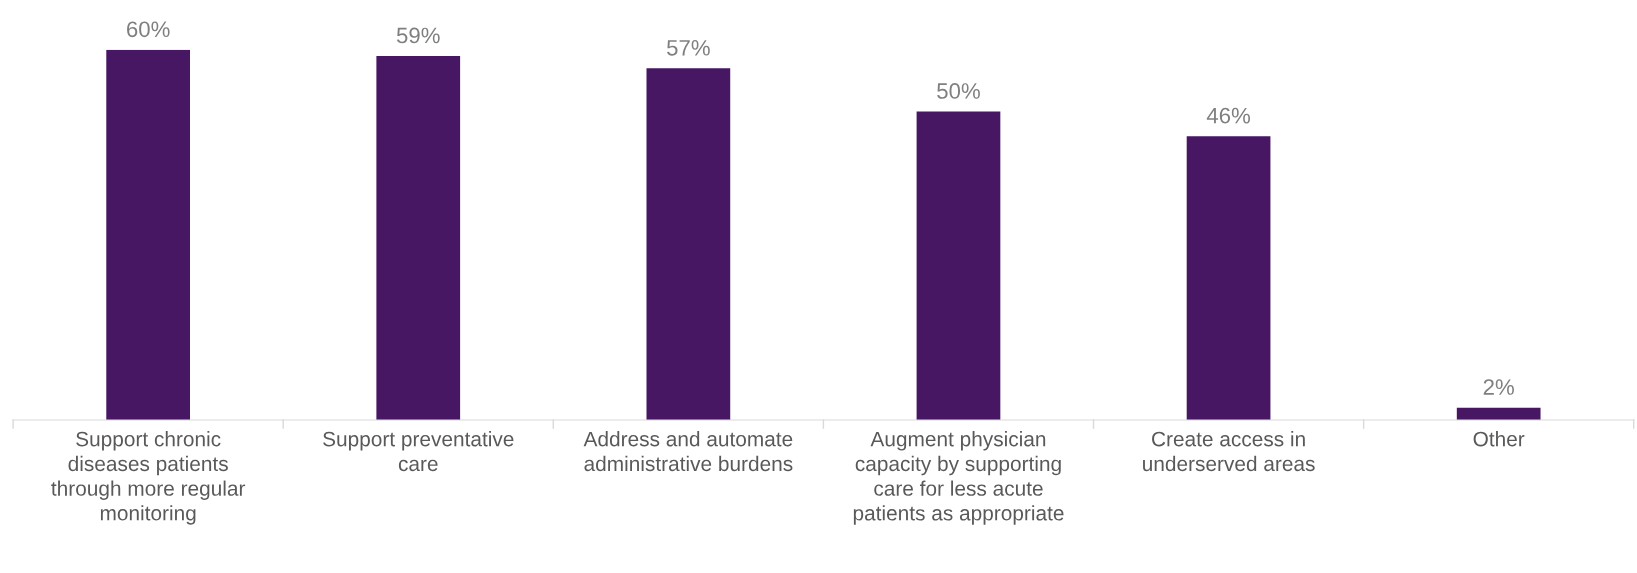 This screenshot has height=573, width=1637. I want to click on data-label: 2%, so click(1498, 387).